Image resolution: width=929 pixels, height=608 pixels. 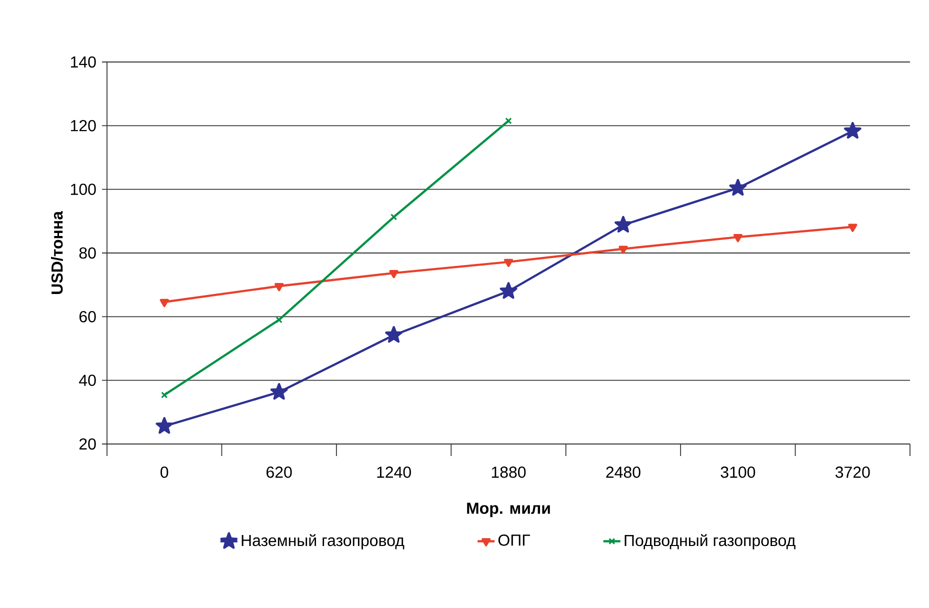 What do you see at coordinates (710, 542) in the screenshot?
I see `legend-label: Подводный газопровод` at bounding box center [710, 542].